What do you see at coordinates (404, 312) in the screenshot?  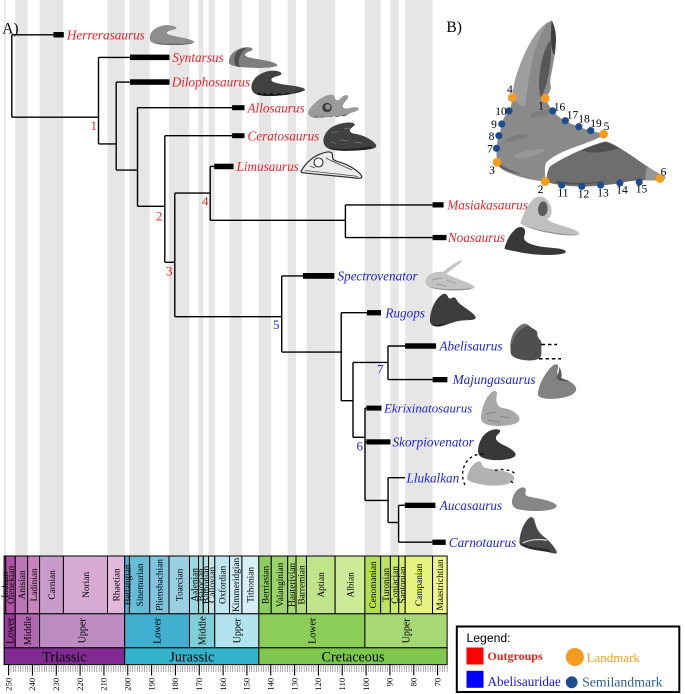 I see `svg-text: Rugops` at bounding box center [404, 312].